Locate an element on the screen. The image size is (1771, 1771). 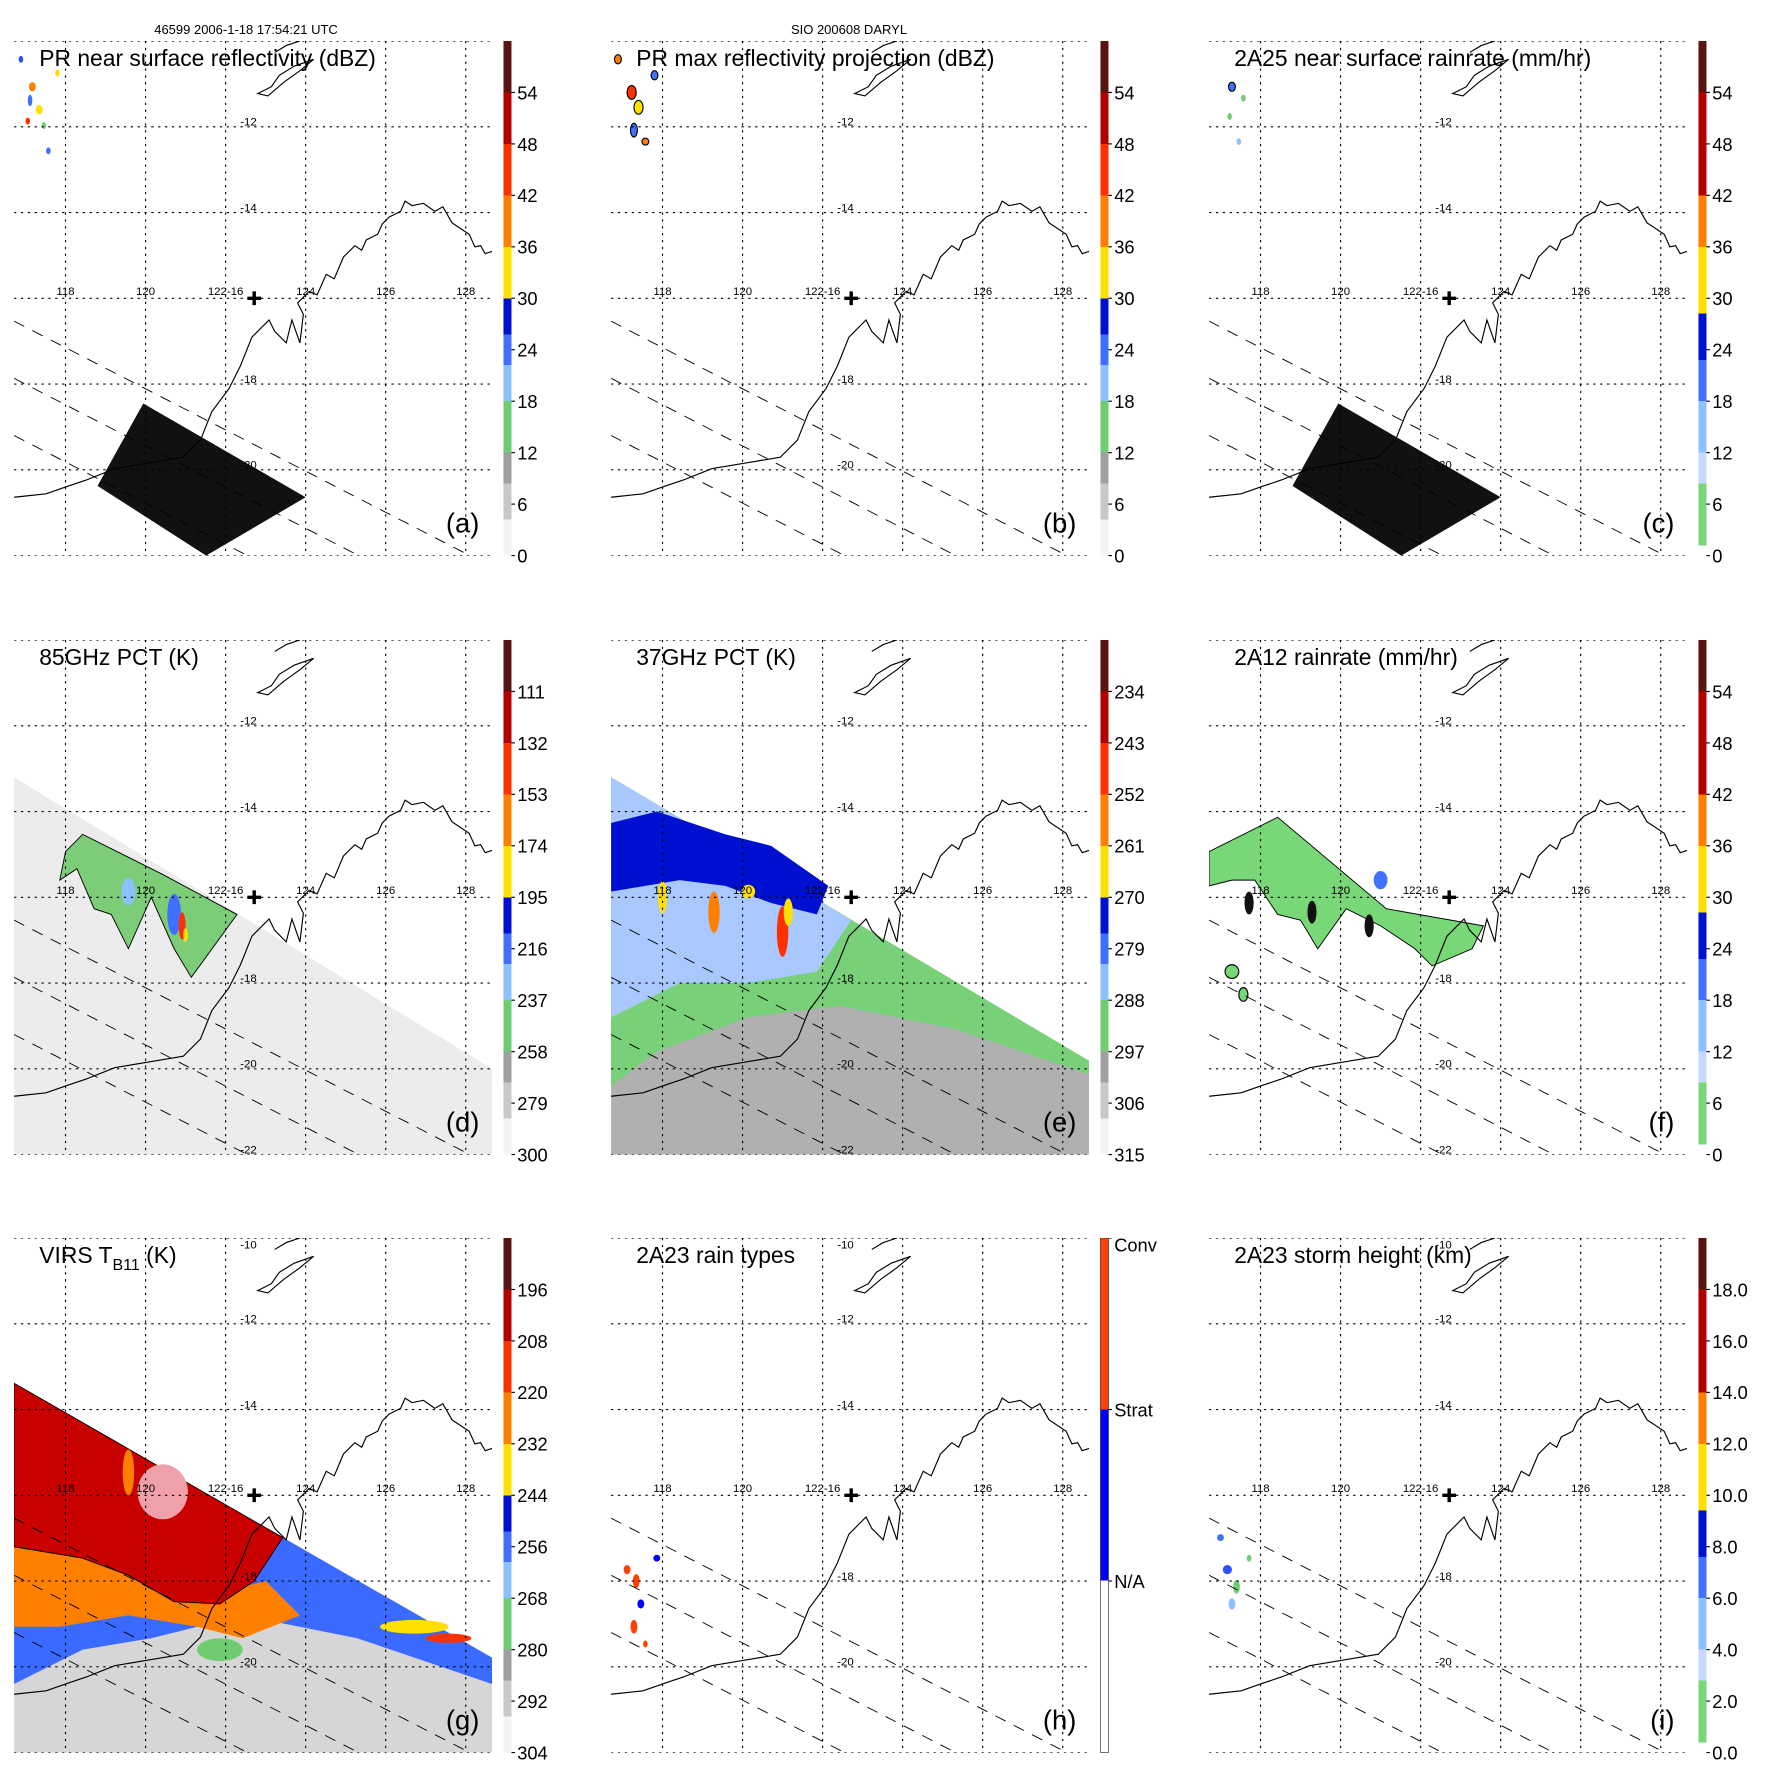
panel-letter: (i) is located at coordinates (1662, 1720).